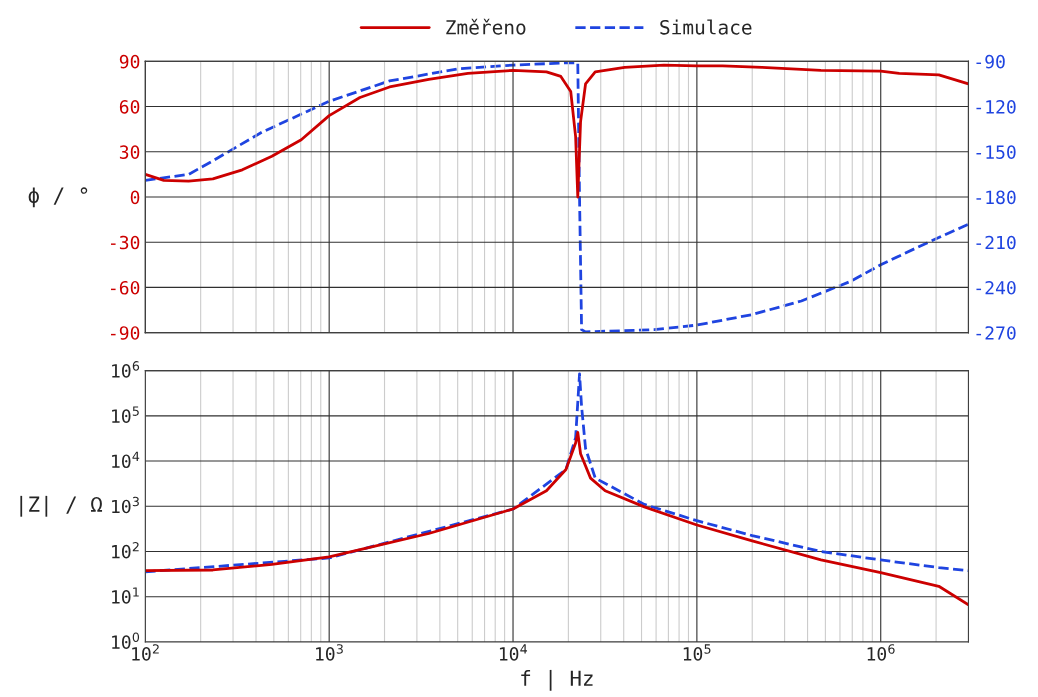  I want to click on x-tick-label: 10$^{3}$, so click(329, 652).